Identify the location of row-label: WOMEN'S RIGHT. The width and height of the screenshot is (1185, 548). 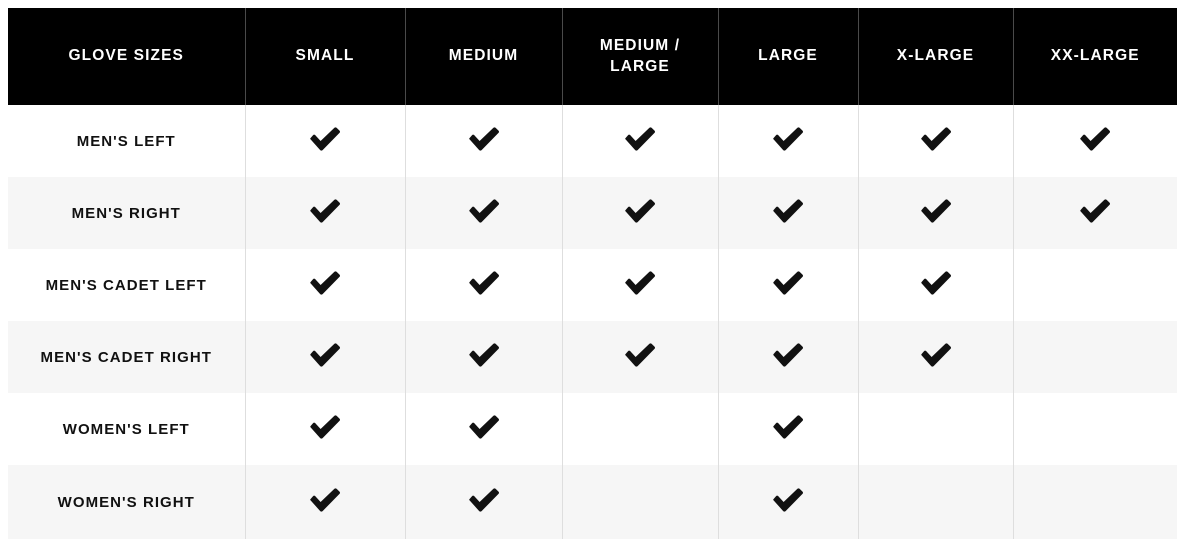
(127, 502).